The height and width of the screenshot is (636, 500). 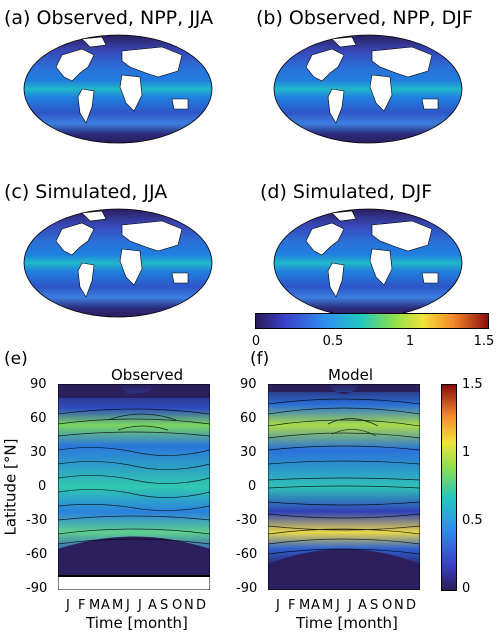 What do you see at coordinates (472, 520) in the screenshot?
I see `colorbar-v-tick: 0.5` at bounding box center [472, 520].